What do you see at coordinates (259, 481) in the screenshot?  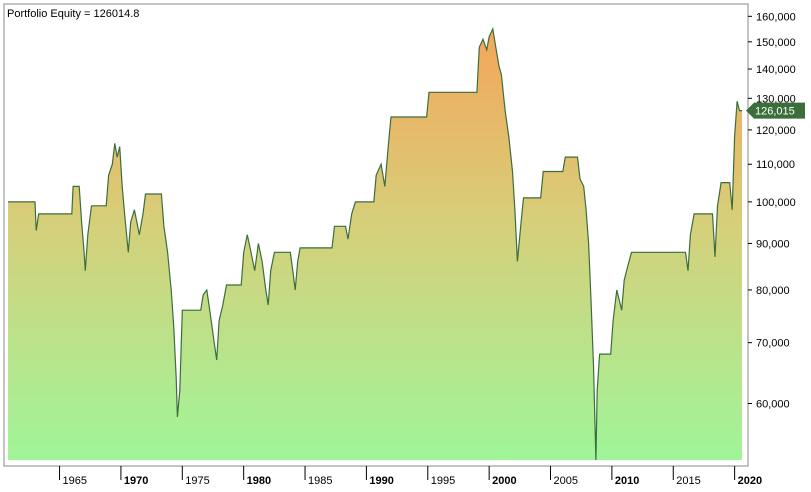 I see `x-tick-label: 1980` at bounding box center [259, 481].